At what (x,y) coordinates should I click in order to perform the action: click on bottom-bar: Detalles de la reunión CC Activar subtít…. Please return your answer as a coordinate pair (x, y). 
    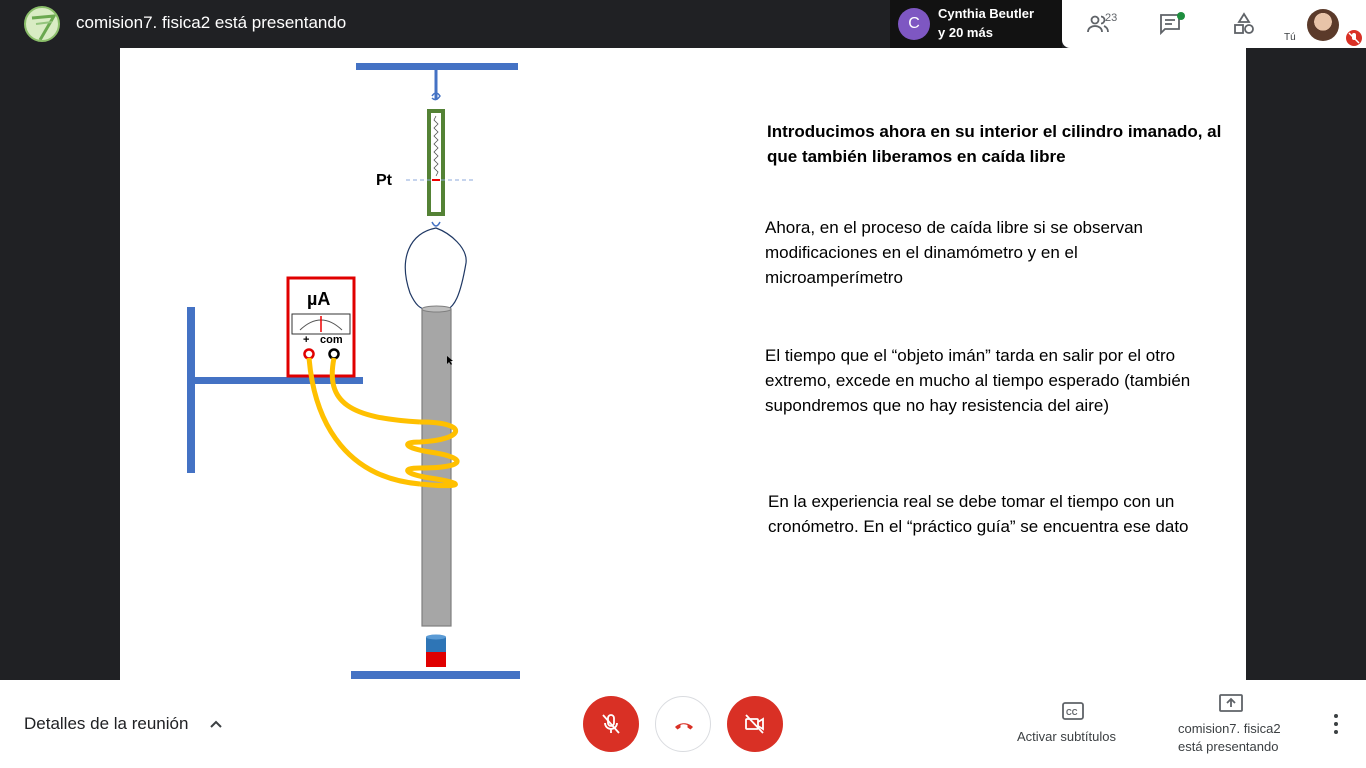
    Looking at the image, I should click on (683, 724).